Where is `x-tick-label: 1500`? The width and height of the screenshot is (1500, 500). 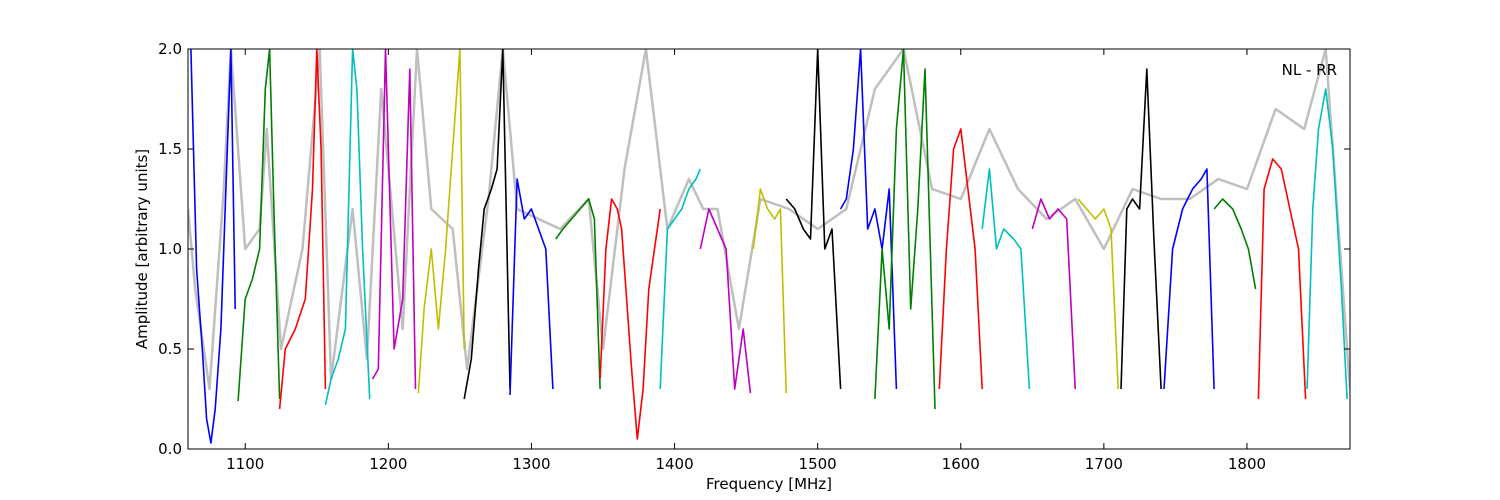 x-tick-label: 1500 is located at coordinates (818, 464).